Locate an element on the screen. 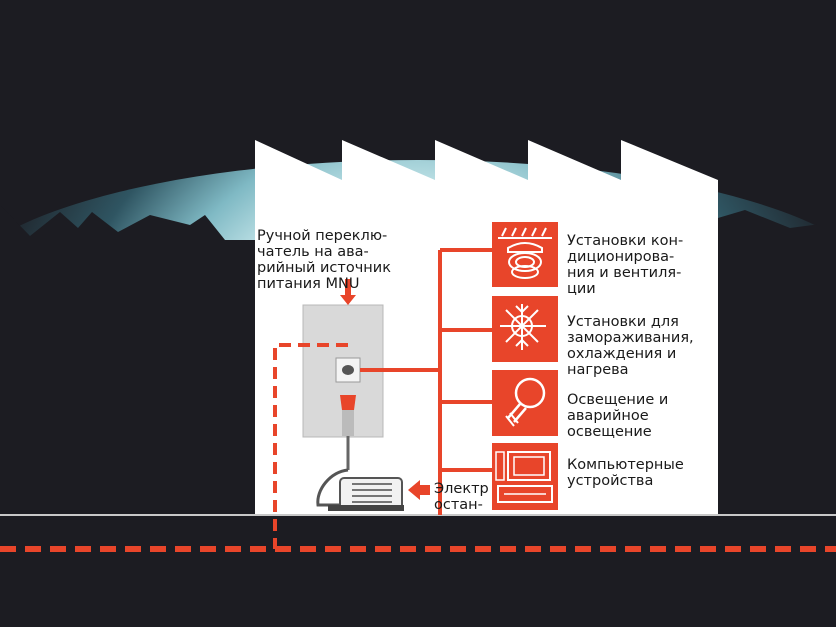  computer-icon is located at coordinates (525, 476).